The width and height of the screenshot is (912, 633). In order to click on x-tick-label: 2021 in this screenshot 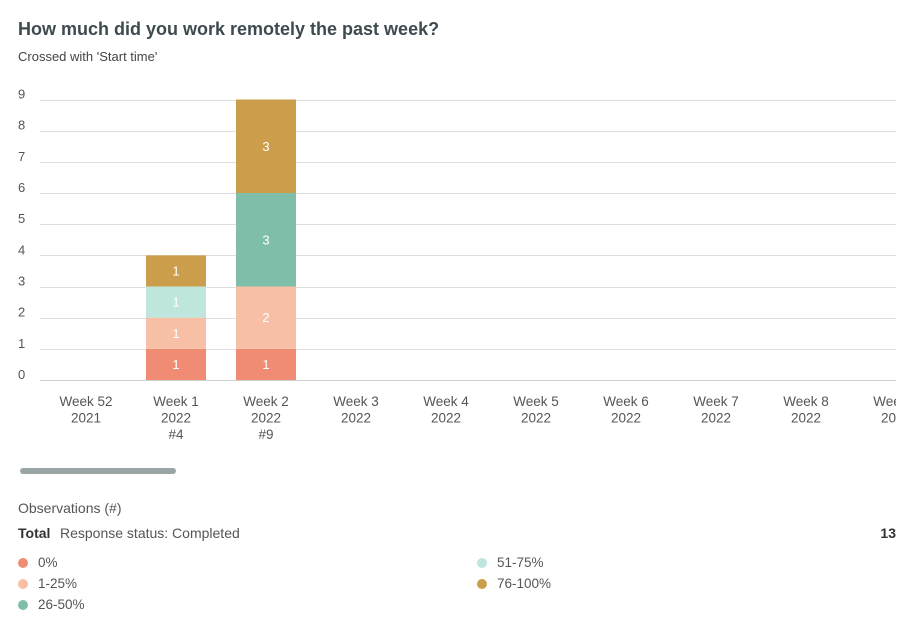, I will do `click(86, 418)`.